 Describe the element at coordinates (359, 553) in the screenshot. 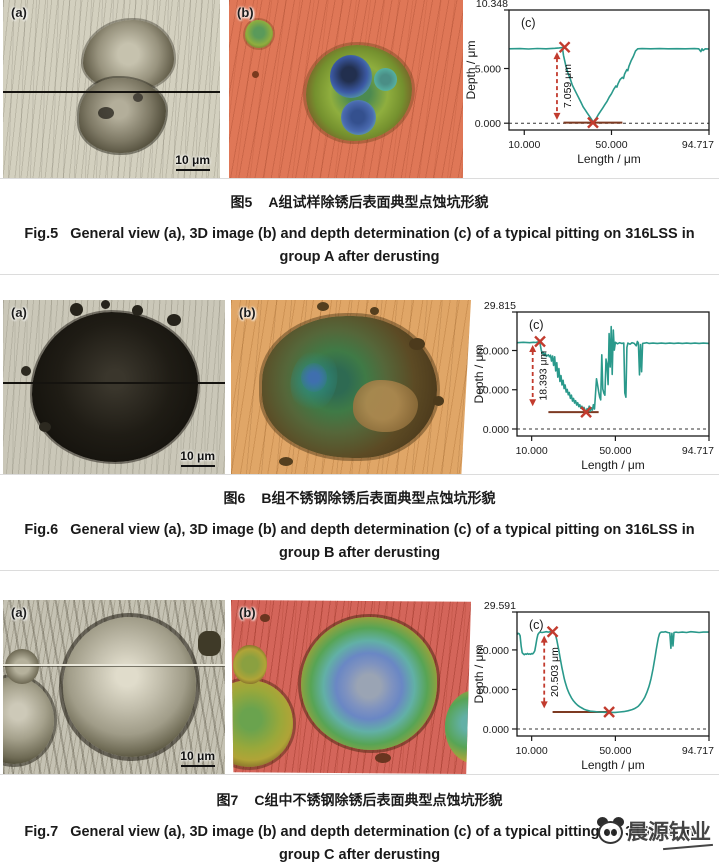

I see `fig6-caption-en-line2: group B after derusting` at that location.